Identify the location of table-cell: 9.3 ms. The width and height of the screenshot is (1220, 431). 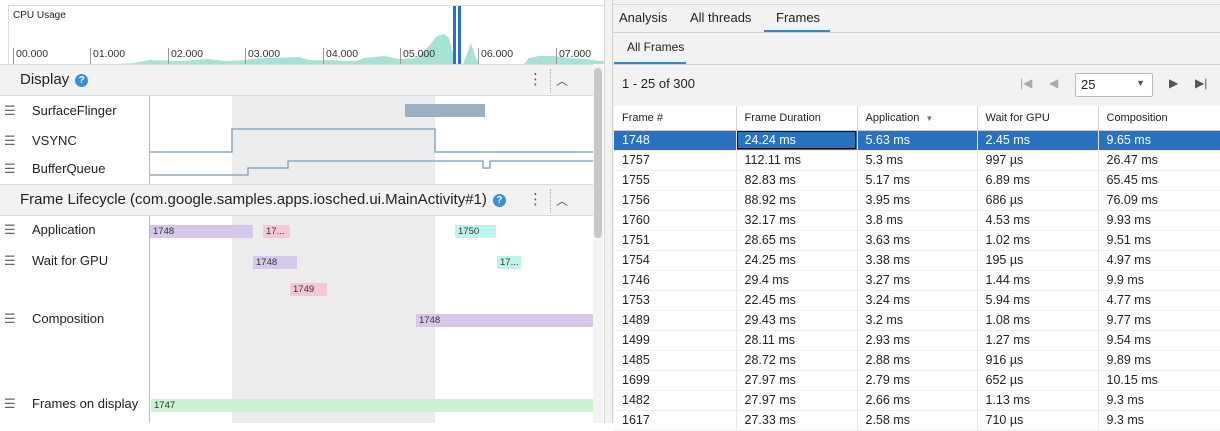
(1159, 400).